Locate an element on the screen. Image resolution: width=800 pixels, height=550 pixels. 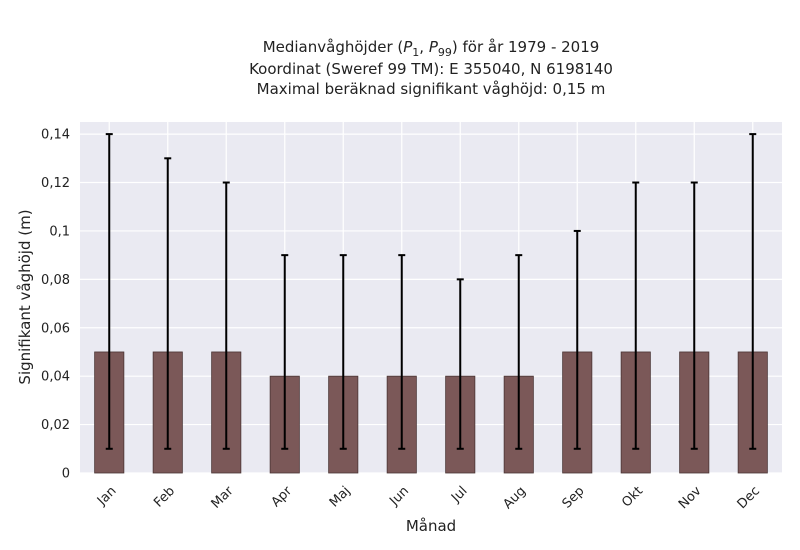
x-axis-ticks: Jan Feb Mar Apr Maj Jun Jul Aug Sep Okt Nov Dec is located at coordinates (428, 497).